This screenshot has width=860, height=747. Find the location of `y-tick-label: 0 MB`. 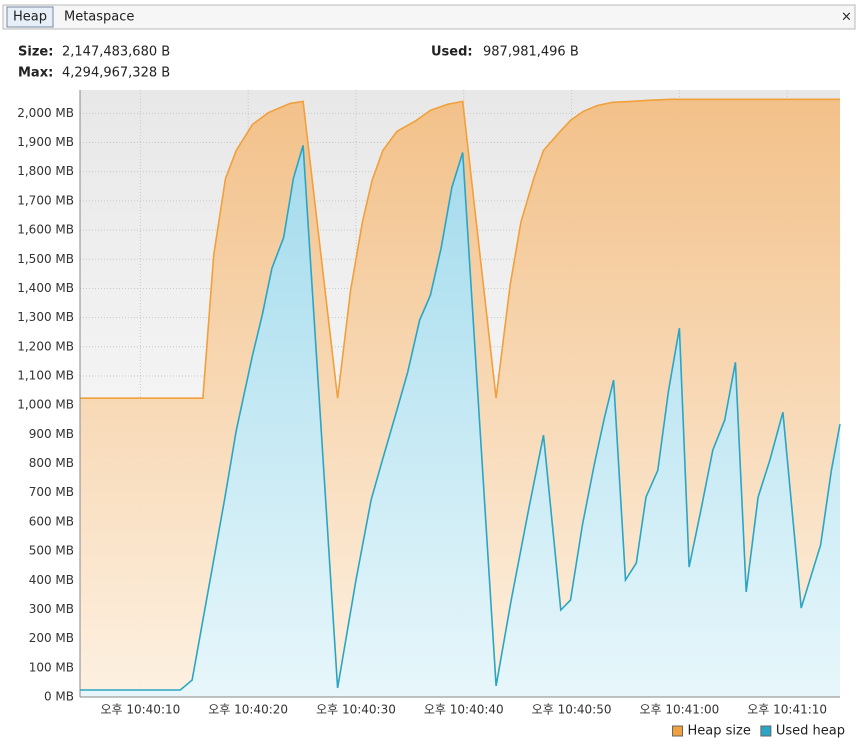

y-tick-label: 0 MB is located at coordinates (59, 697).